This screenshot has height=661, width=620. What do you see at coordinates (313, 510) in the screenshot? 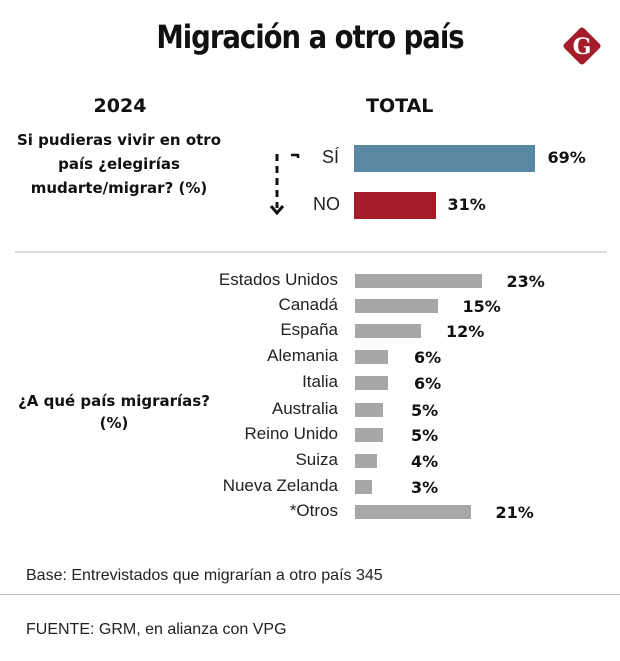
I see `country-label: *Otros` at bounding box center [313, 510].